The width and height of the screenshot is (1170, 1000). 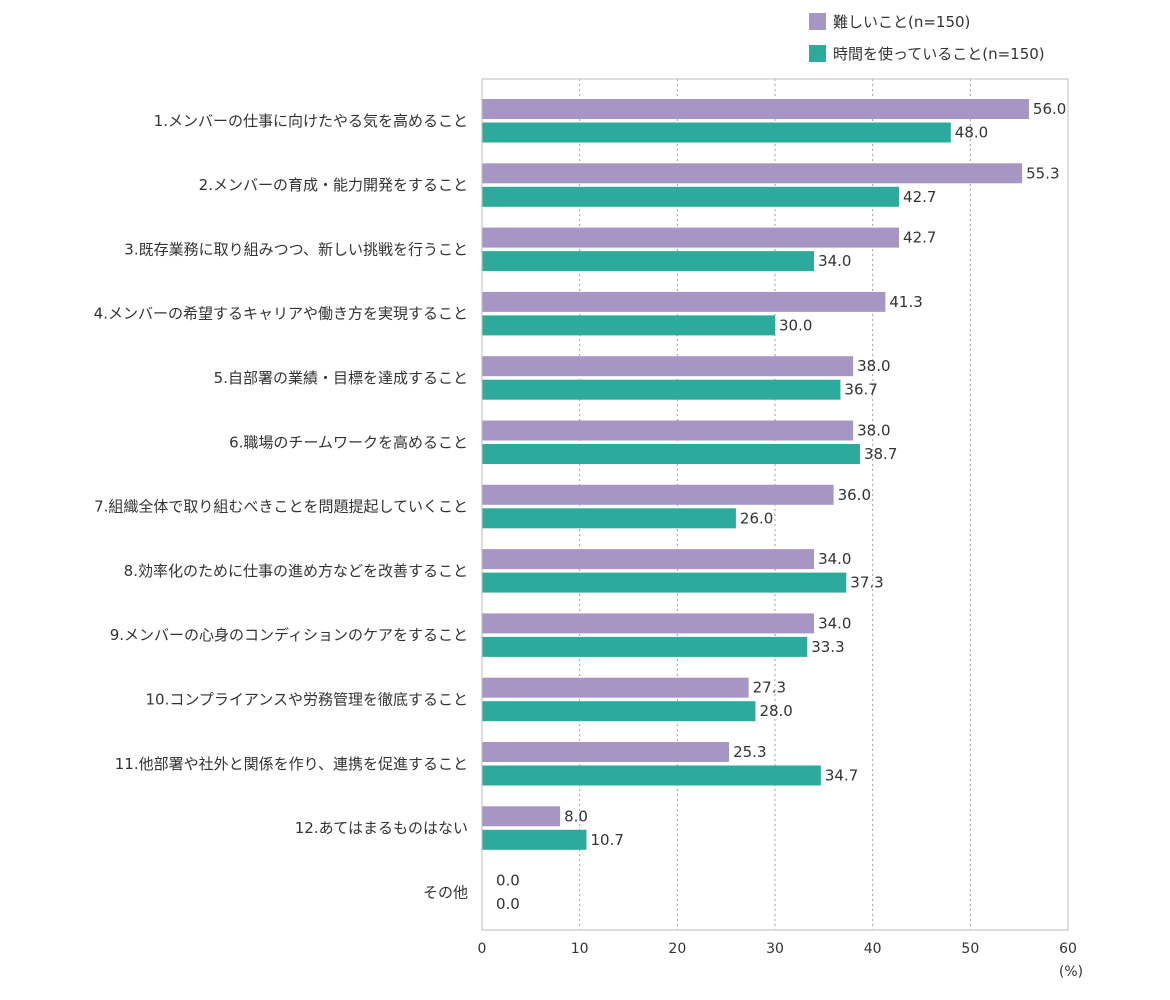 What do you see at coordinates (580, 949) in the screenshot?
I see `x-tick-label: 10` at bounding box center [580, 949].